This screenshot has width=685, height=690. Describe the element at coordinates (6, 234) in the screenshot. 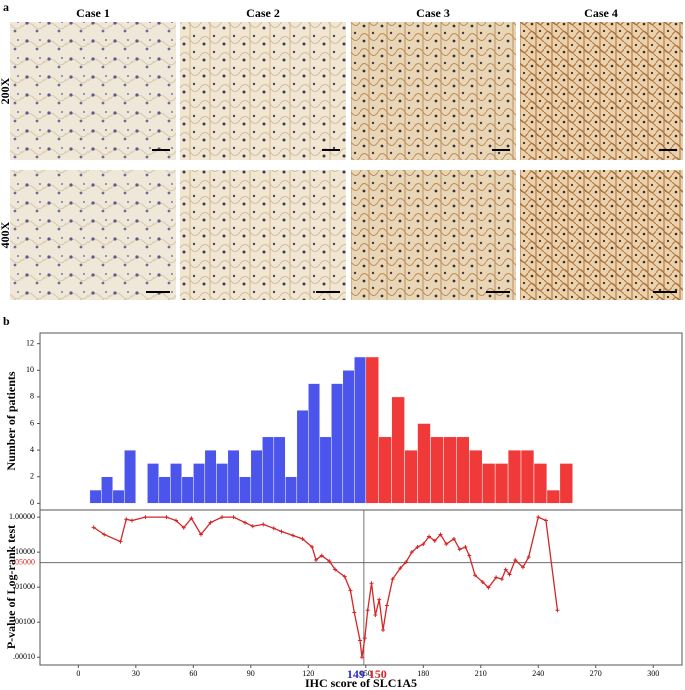

I see `row-header: 400X` at that location.